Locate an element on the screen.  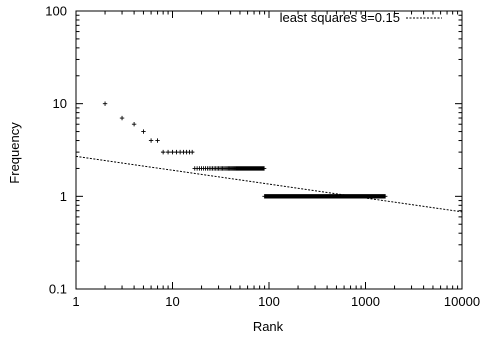
legend-label-least-squares: least squares s=0.15 is located at coordinates (340, 17).